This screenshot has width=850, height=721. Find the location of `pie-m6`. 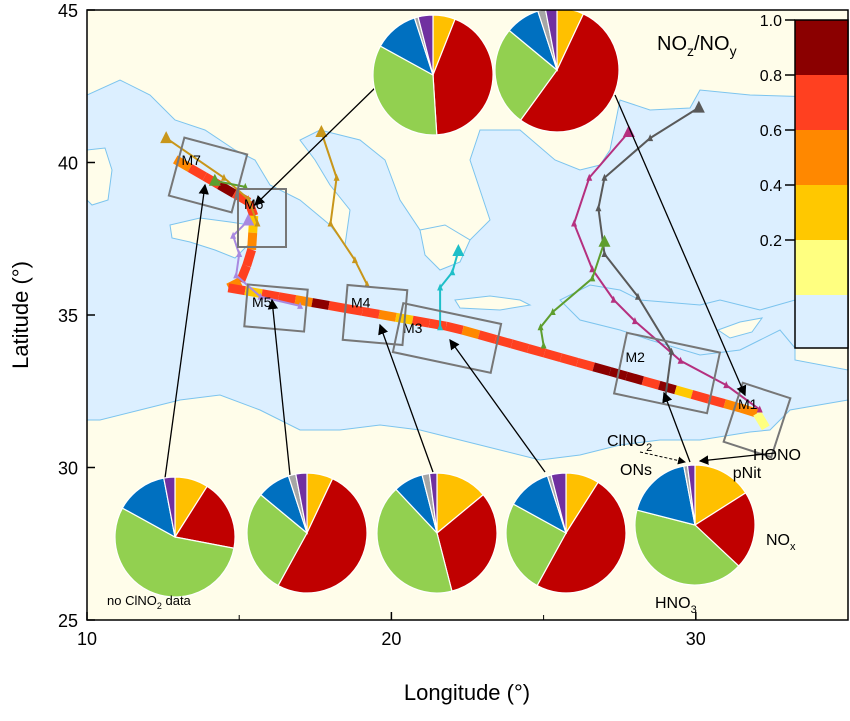

pie-m6 is located at coordinates (433, 75).